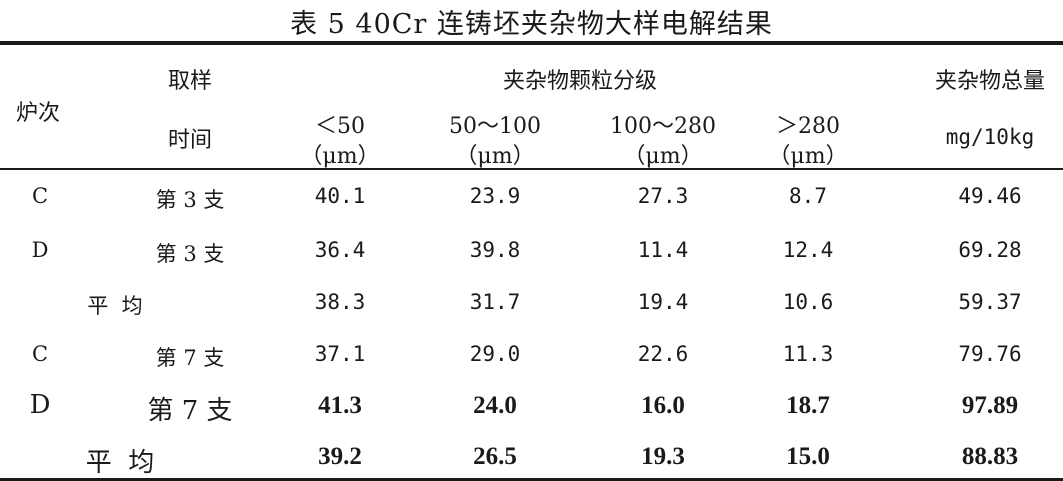 This screenshot has width=1063, height=481. Describe the element at coordinates (990, 354) in the screenshot. I see `total-cell: 79.76` at that location.